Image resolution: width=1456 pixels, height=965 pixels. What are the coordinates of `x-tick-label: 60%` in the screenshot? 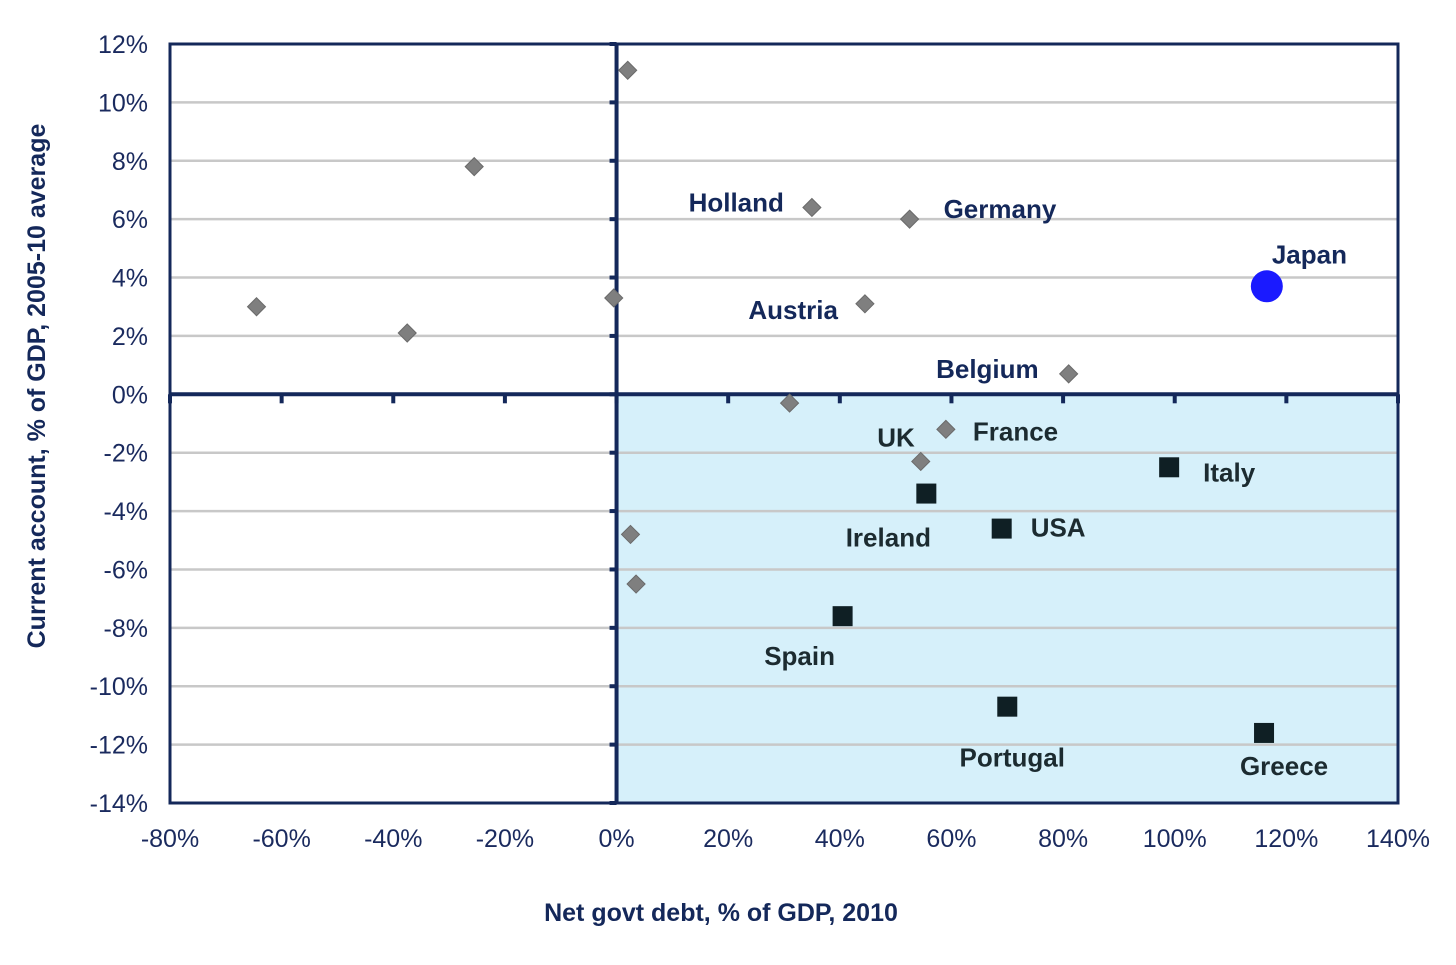 It's located at (951, 839).